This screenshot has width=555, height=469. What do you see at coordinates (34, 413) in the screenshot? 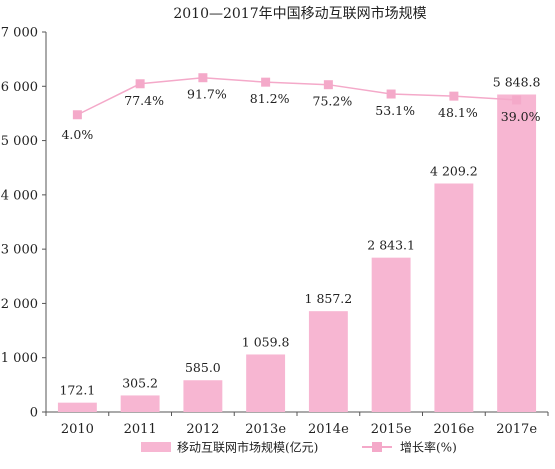
I see `y-tick-label: 0` at bounding box center [34, 413].